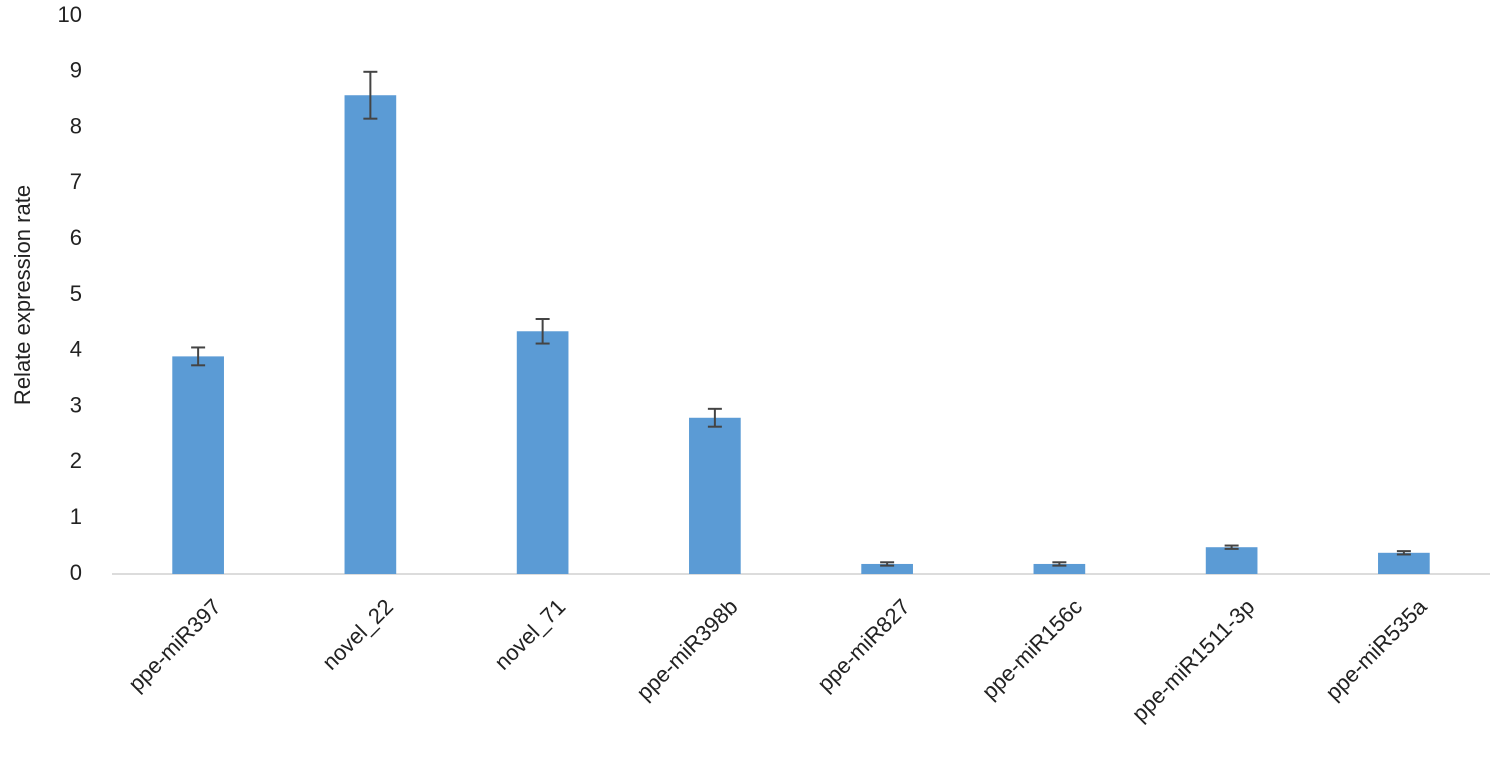  Describe the element at coordinates (76, 70) in the screenshot. I see `y-tick-label: 9` at that location.